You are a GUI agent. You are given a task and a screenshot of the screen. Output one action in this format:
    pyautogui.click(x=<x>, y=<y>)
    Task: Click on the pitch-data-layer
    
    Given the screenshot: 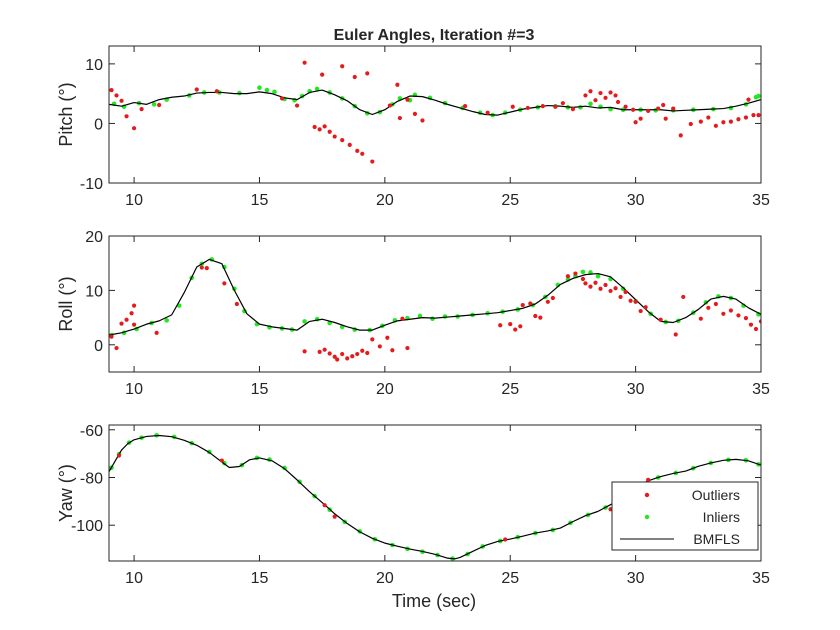 What is the action you would take?
    pyautogui.click(x=435, y=112)
    